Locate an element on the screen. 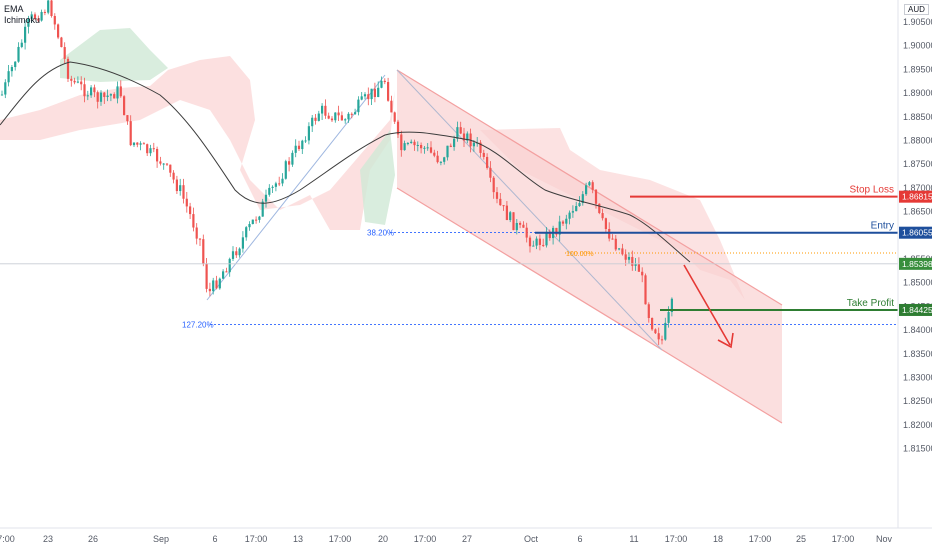 The height and width of the screenshot is (550, 932). indicator-ichimoku-label: Ichimoku is located at coordinates (22, 20).